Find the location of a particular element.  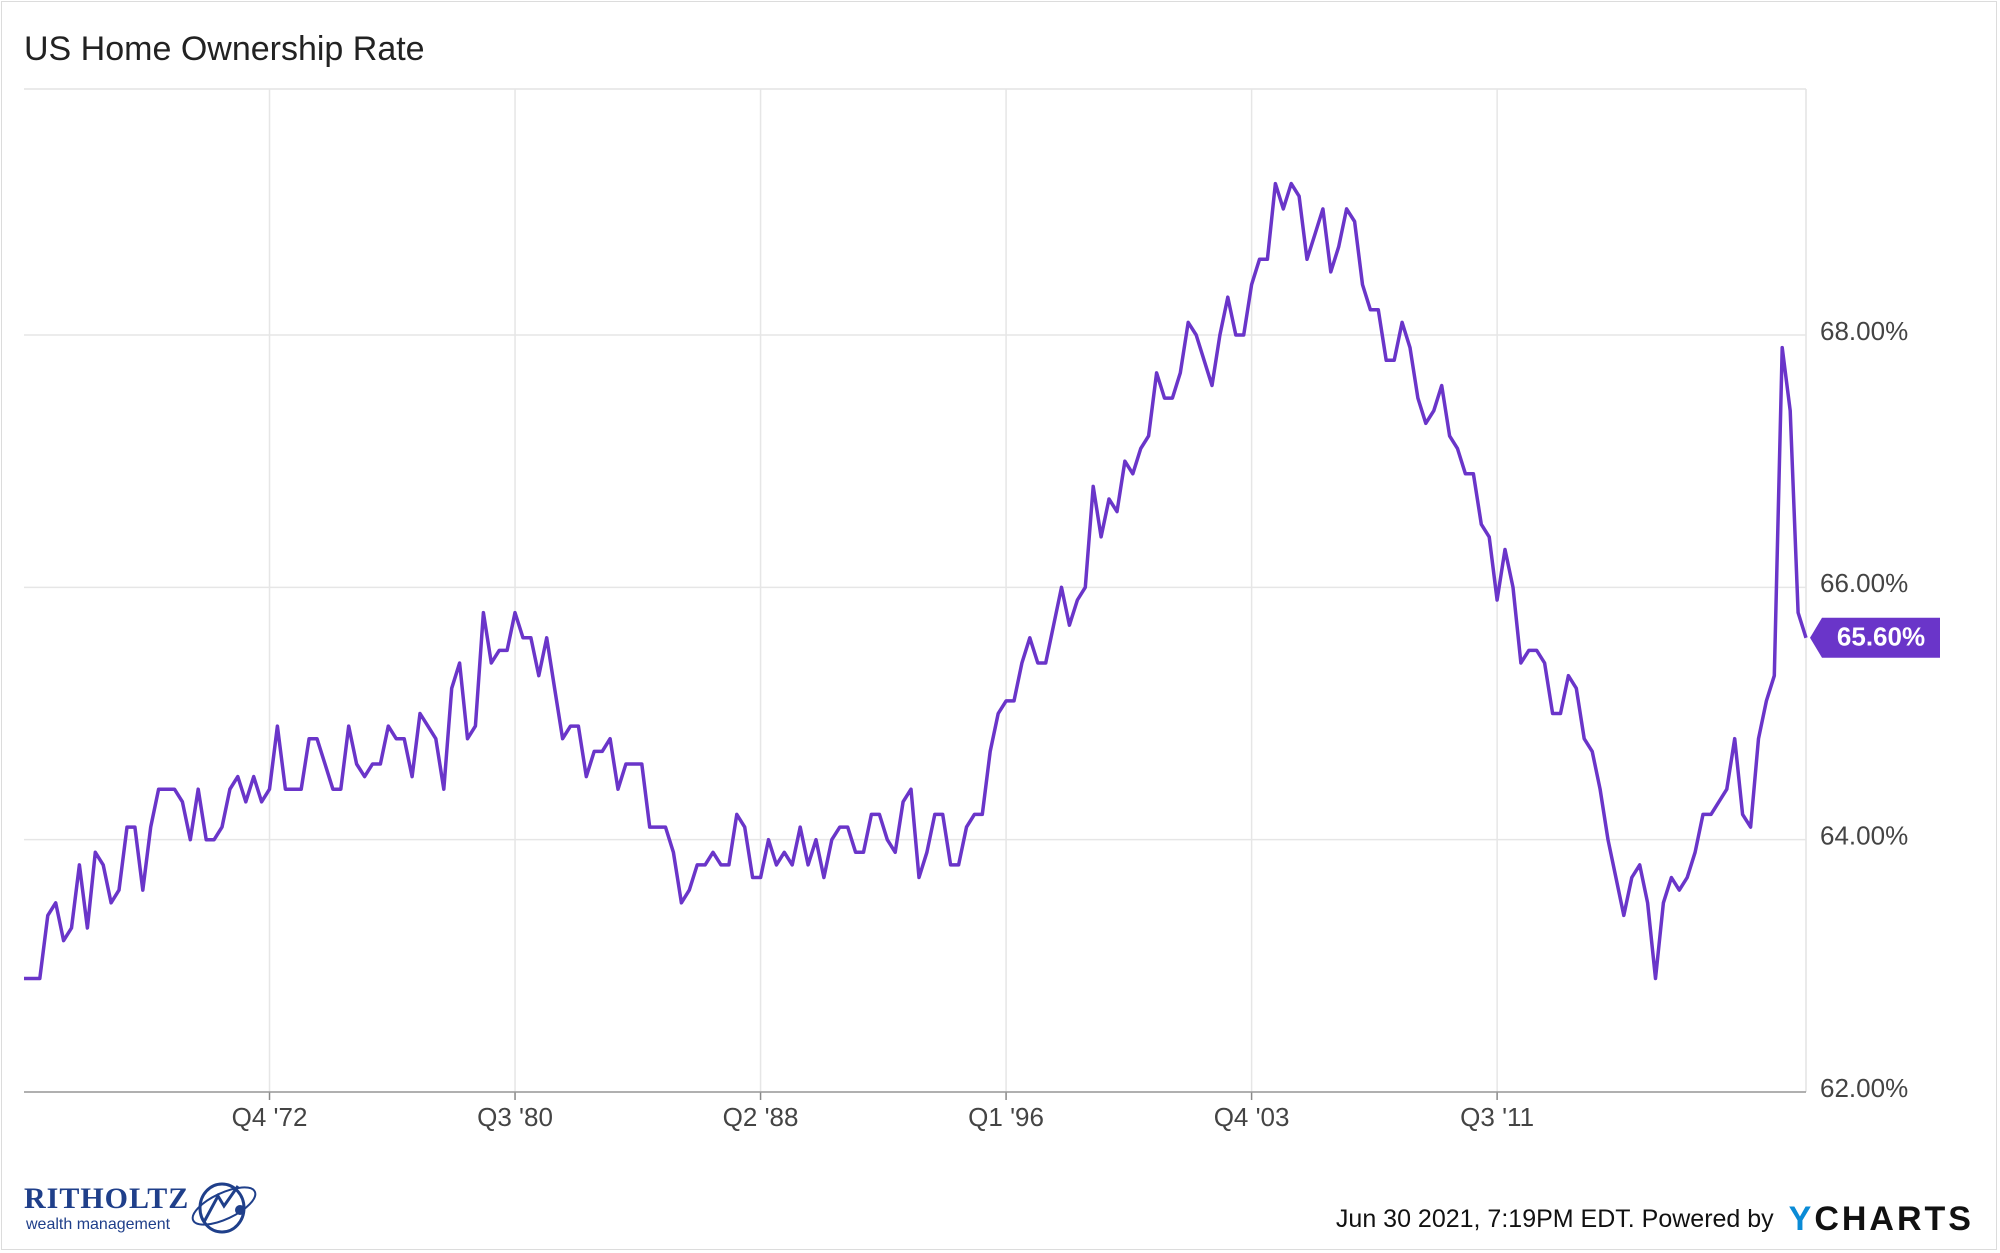

y-tick-label: 64.00% is located at coordinates (1864, 836).